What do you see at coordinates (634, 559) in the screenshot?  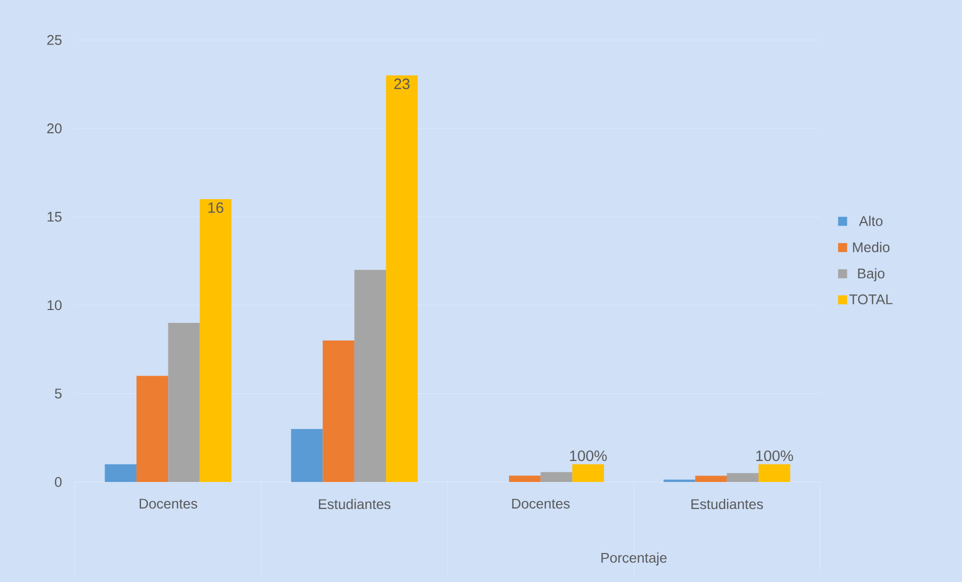 I see `text: Porcentaje` at bounding box center [634, 559].